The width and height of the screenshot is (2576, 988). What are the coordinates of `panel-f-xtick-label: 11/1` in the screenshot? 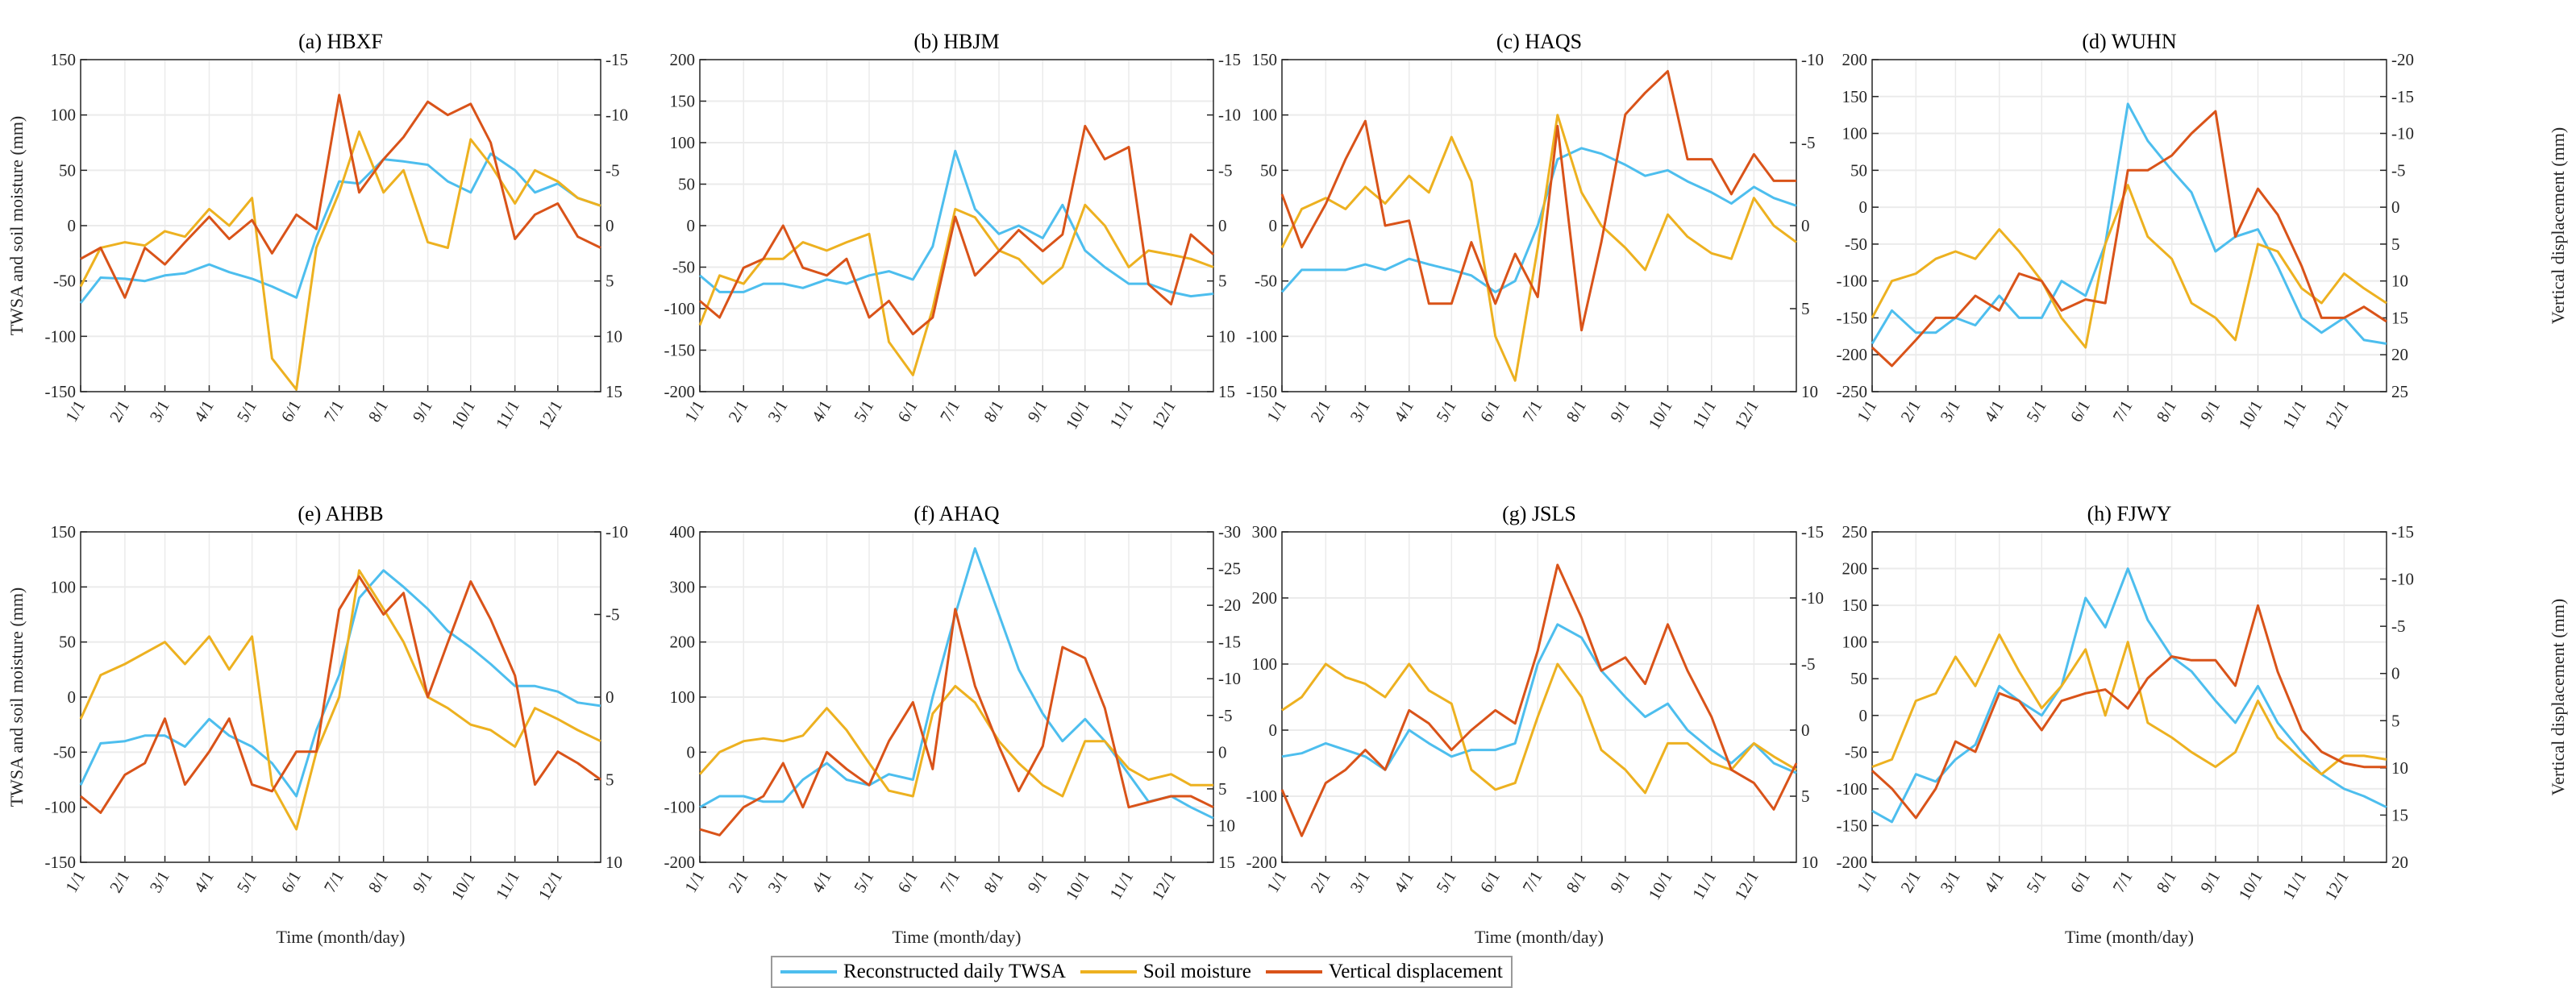 It's located at (1121, 885).